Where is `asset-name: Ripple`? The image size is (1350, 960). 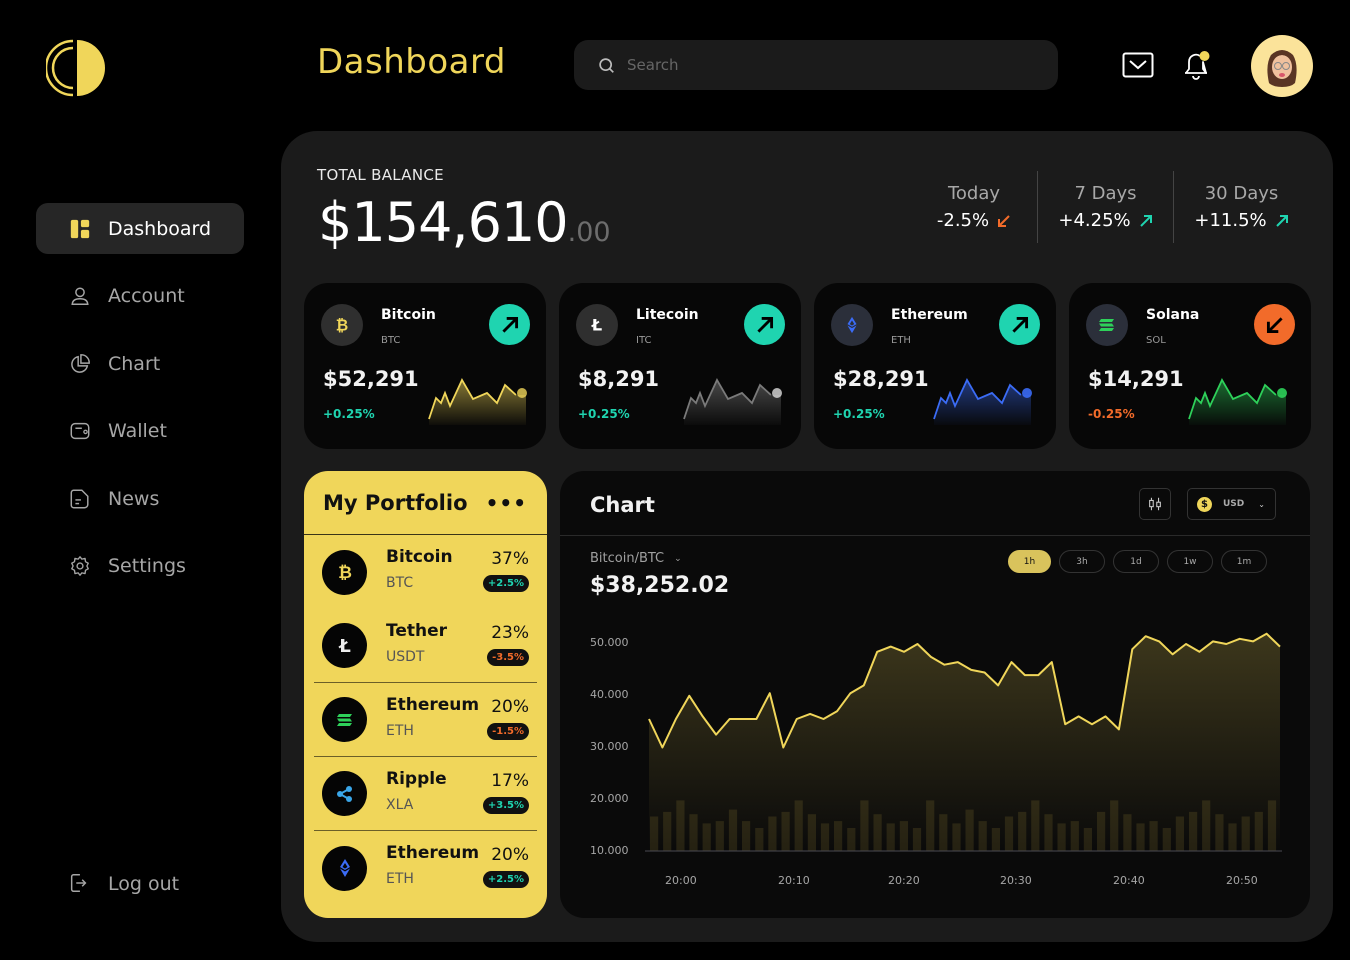
asset-name: Ripple is located at coordinates (416, 779).